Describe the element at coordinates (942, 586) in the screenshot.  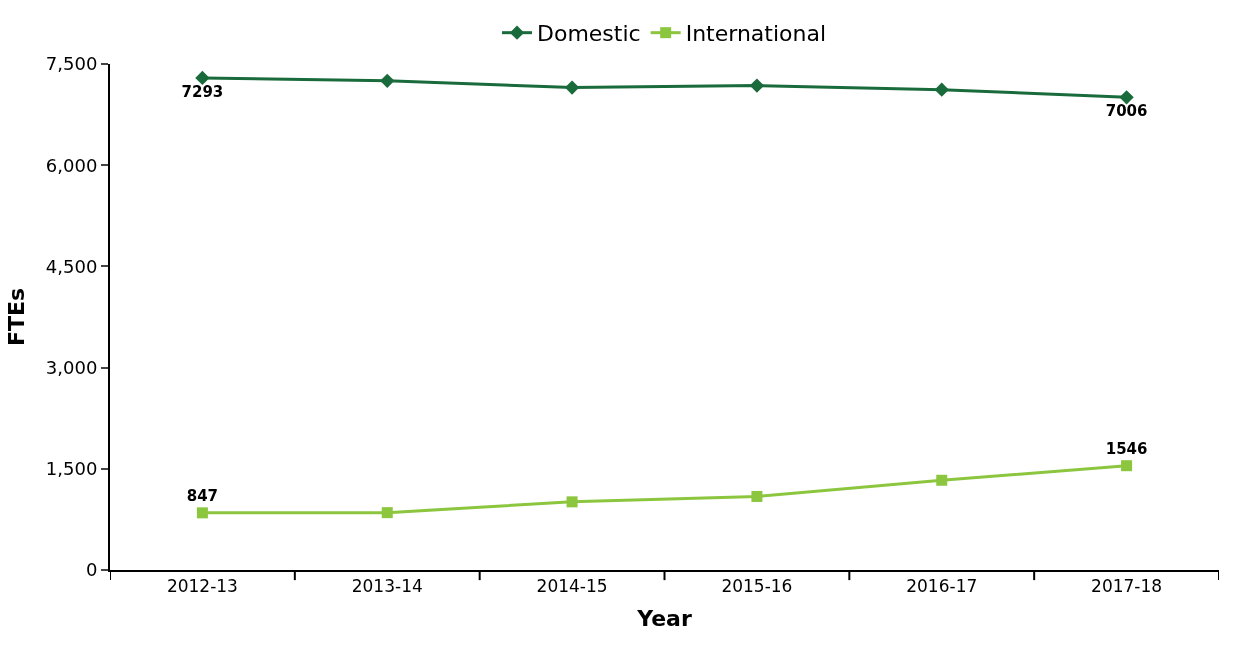
I see `x-tick-label: 2016-17` at that location.